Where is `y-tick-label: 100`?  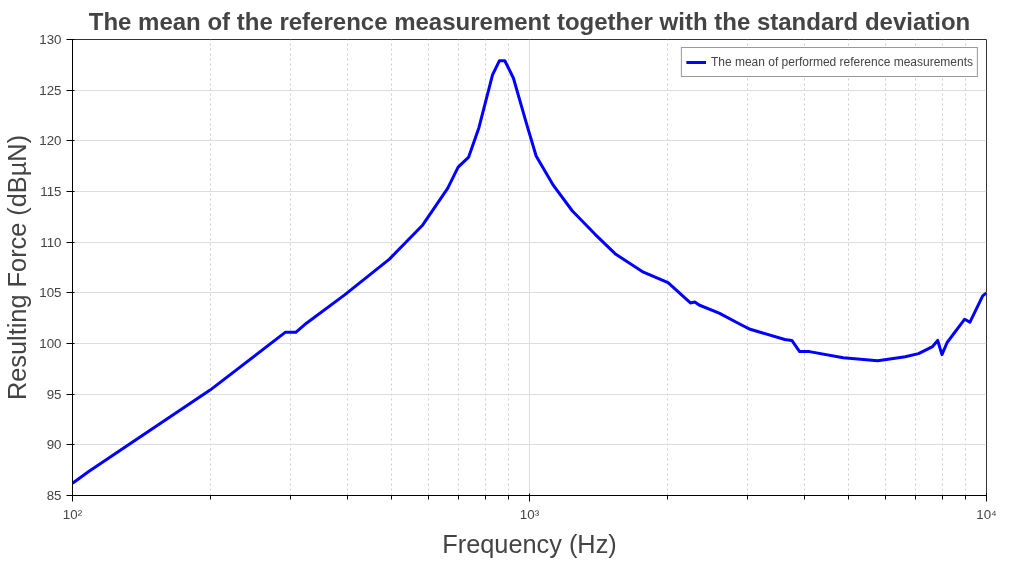 y-tick-label: 100 is located at coordinates (50, 343).